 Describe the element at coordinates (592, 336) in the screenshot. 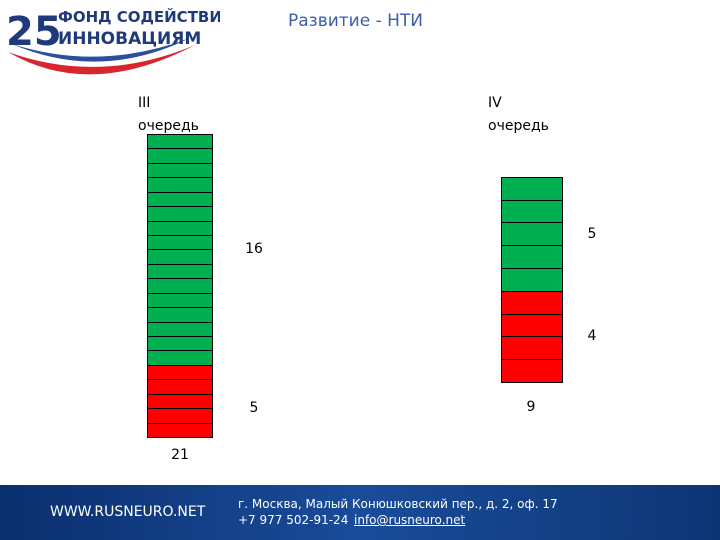

I see `segment-count: 4` at that location.